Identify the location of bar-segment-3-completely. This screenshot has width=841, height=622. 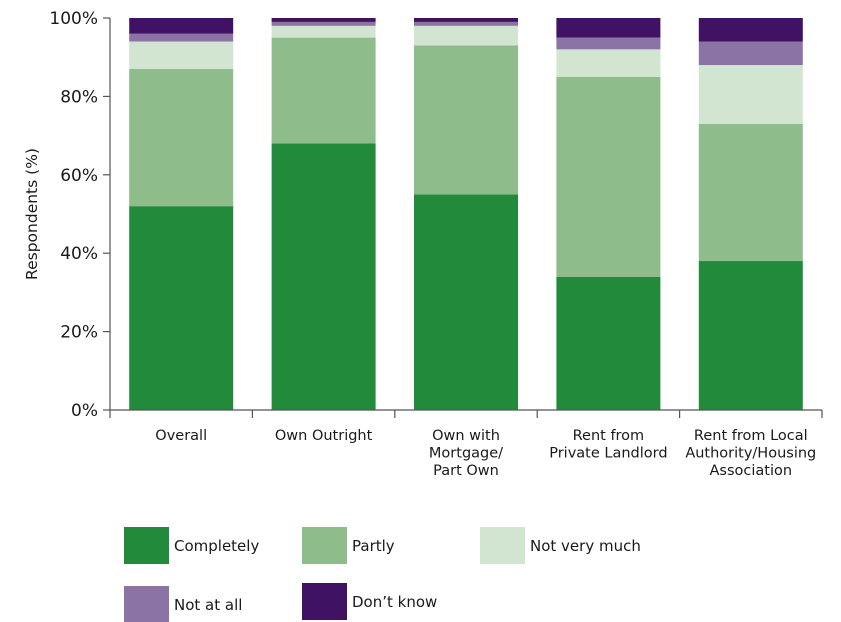
(466, 302).